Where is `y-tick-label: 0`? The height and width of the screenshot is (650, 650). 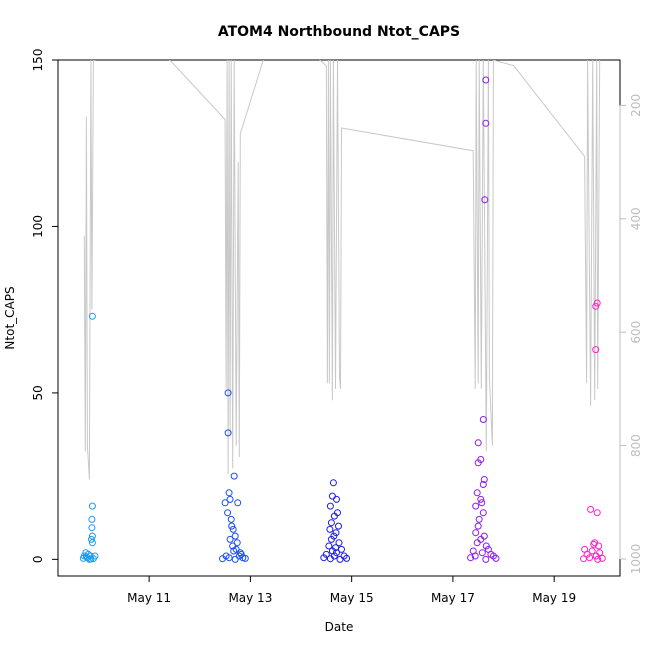 y-tick-label: 0 is located at coordinates (38, 560).